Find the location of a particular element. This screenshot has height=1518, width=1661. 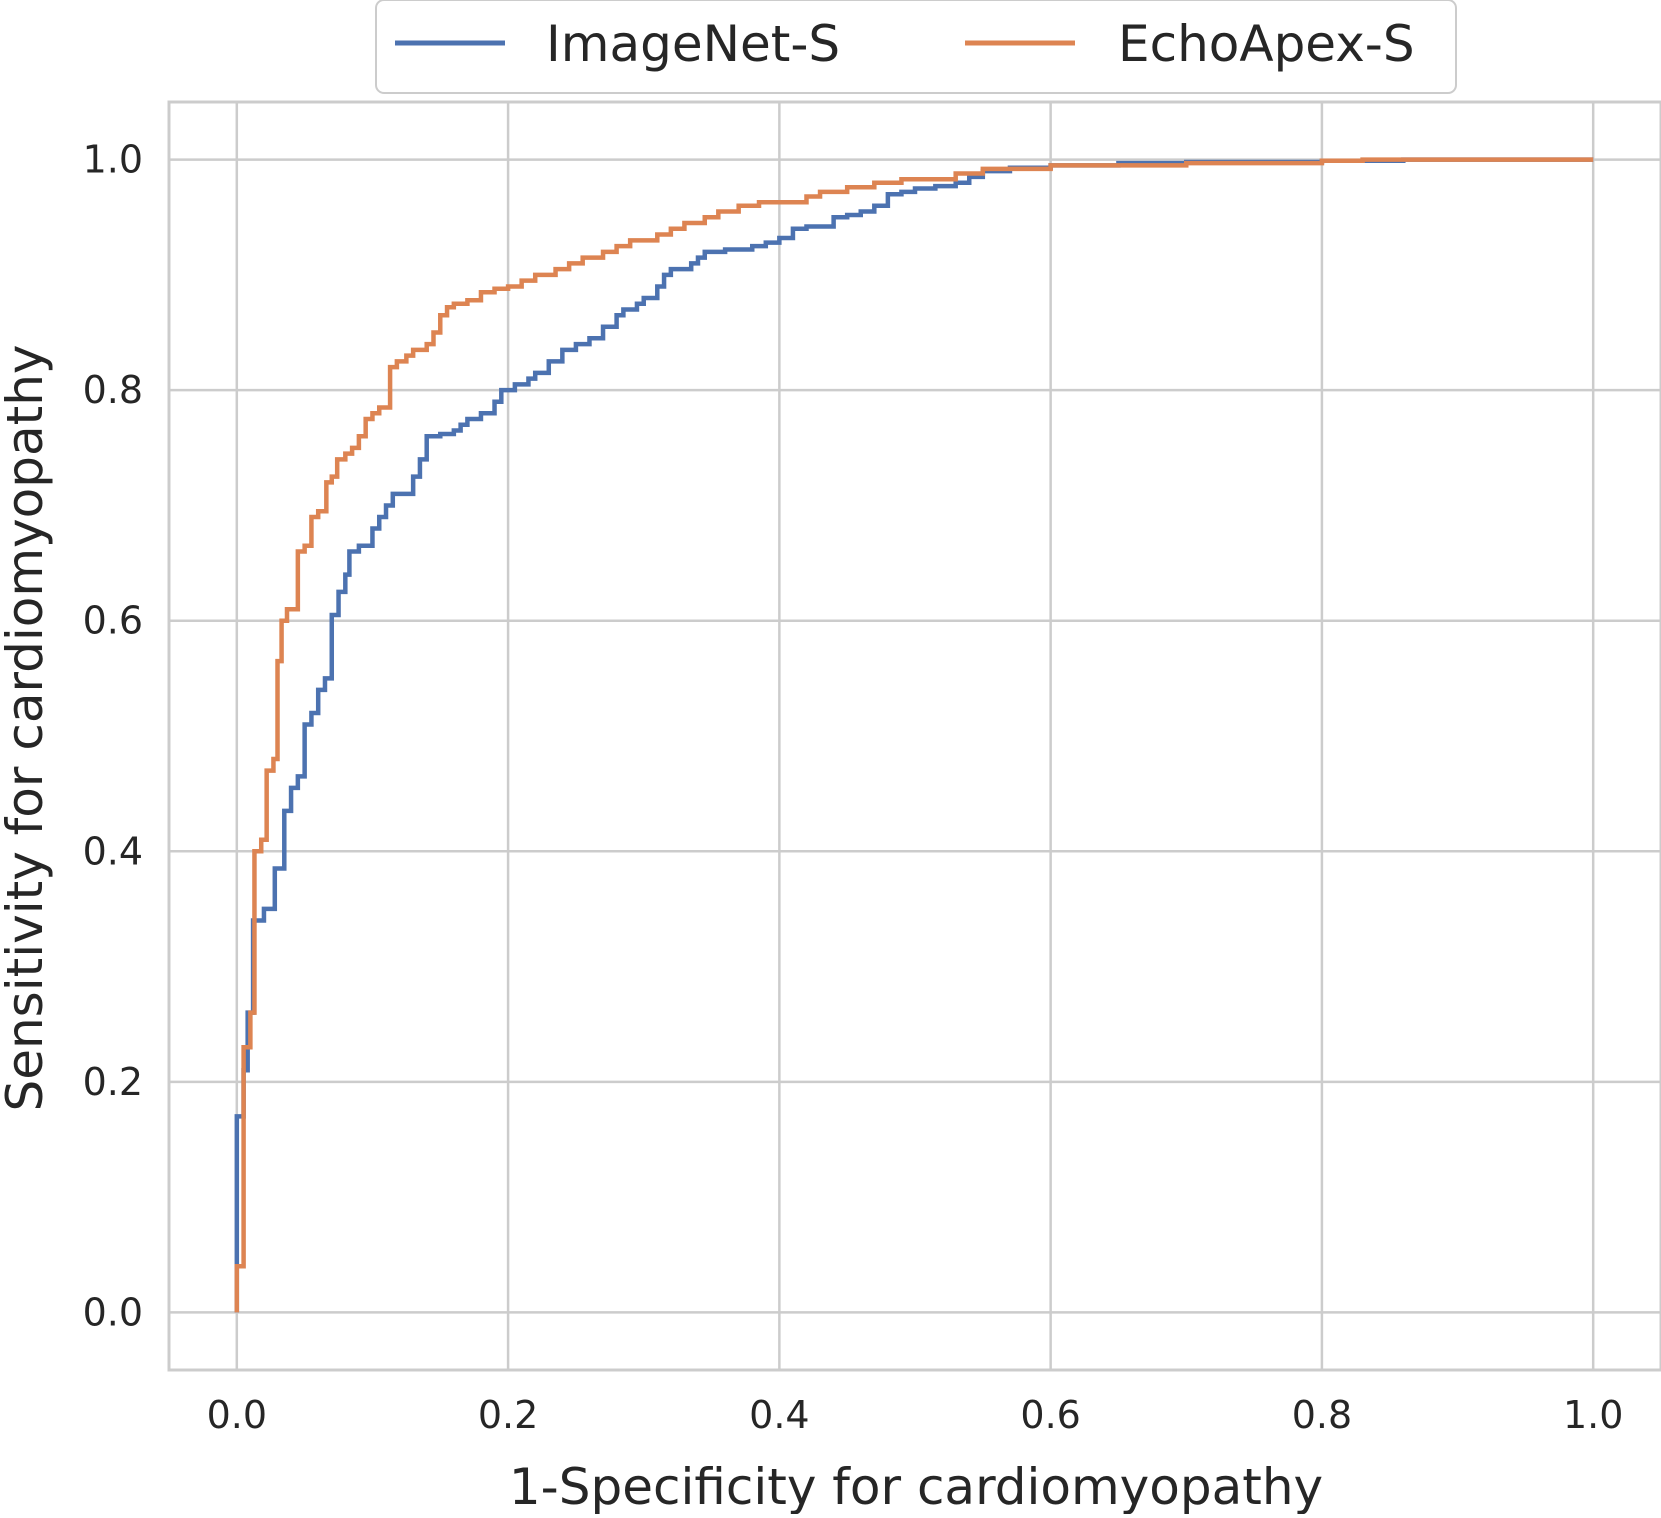

y-tick-label: 0.8 is located at coordinates (113, 390).